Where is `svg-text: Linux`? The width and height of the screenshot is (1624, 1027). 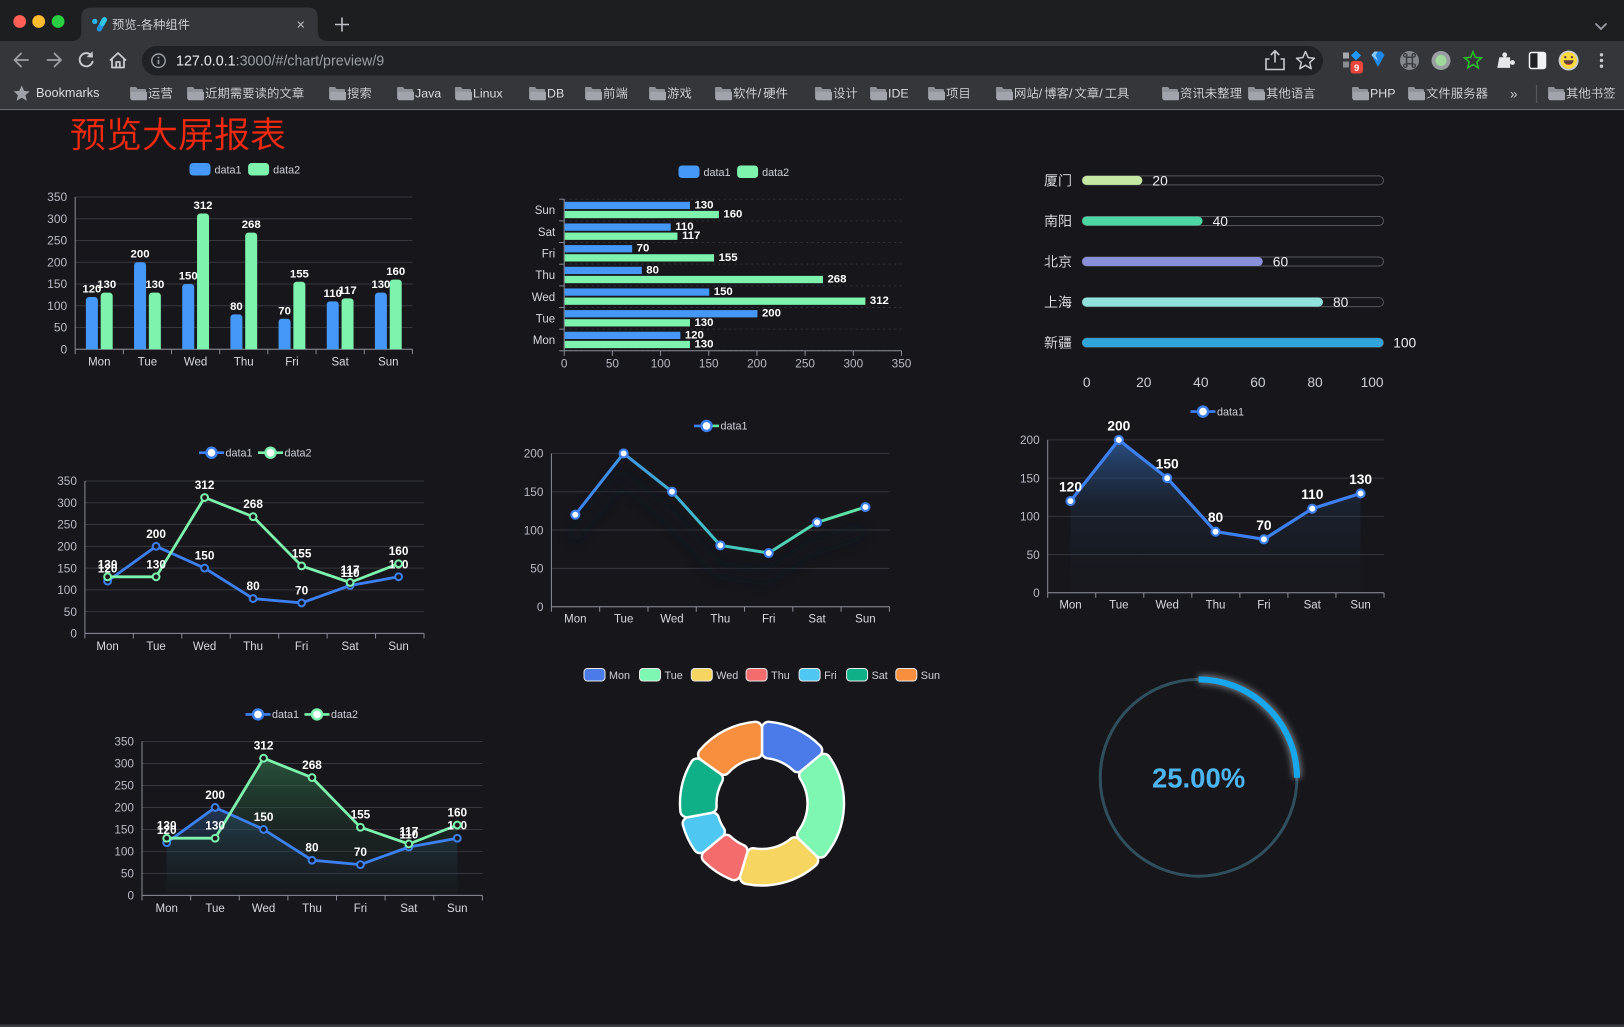 svg-text: Linux is located at coordinates (488, 94).